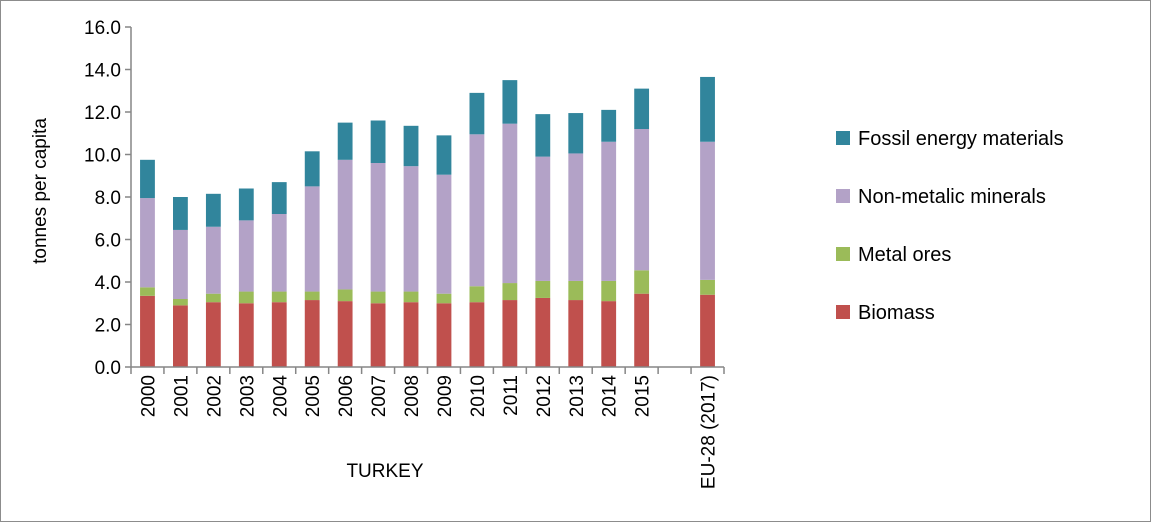  Describe the element at coordinates (246, 256) in the screenshot. I see `bar-segment-non-metalic-minerals-2003` at that location.